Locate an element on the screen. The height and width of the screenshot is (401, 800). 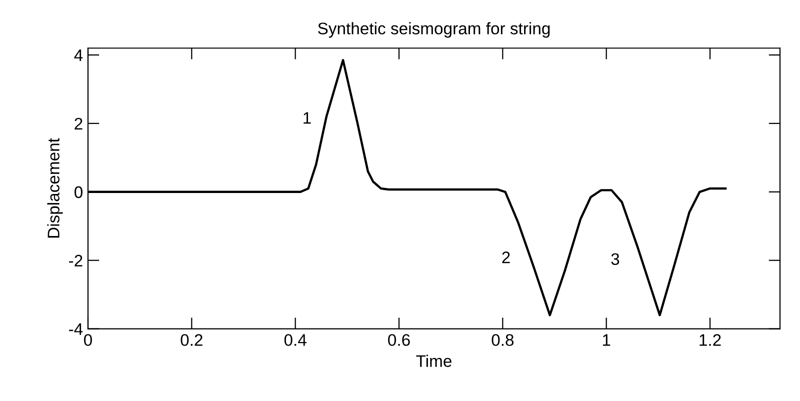
y-axis-title: Displacement is located at coordinates (55, 188).